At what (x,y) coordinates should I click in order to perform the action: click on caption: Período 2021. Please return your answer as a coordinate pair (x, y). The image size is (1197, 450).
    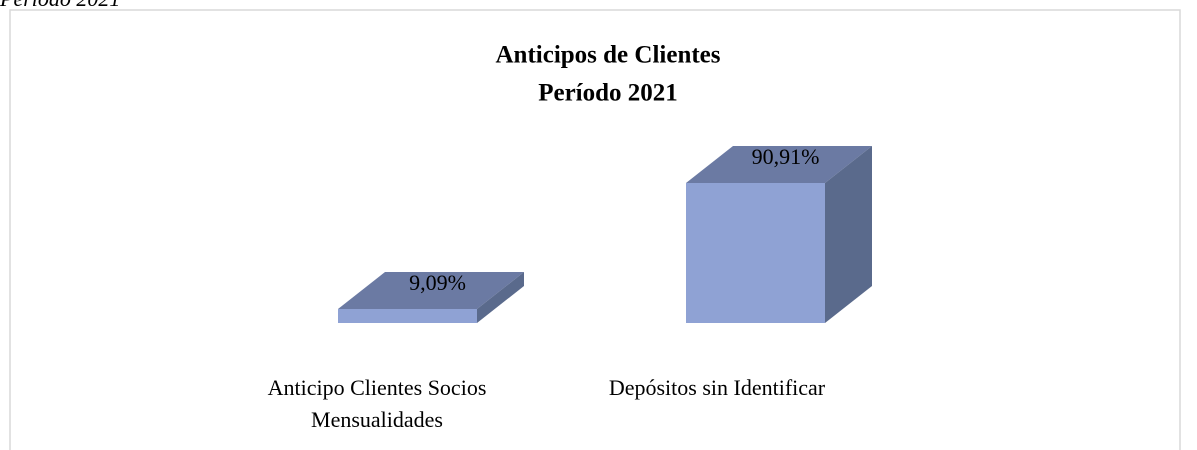
    Looking at the image, I should click on (60, 6).